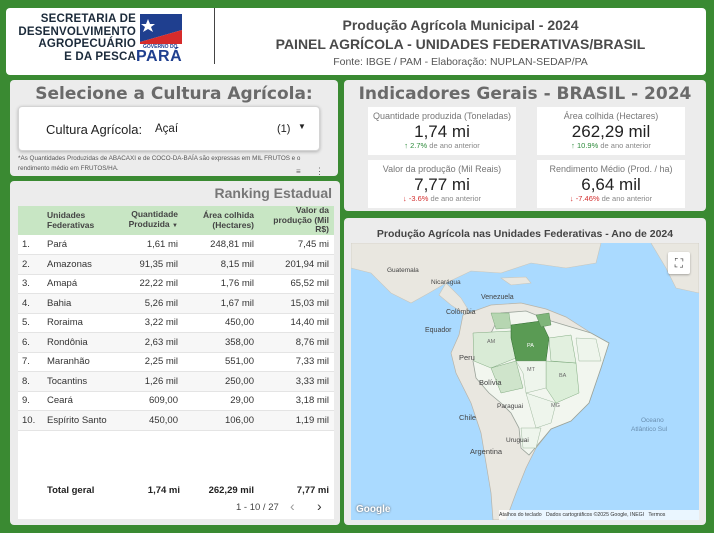  I want to click on row-rank: 4., so click(30, 303).